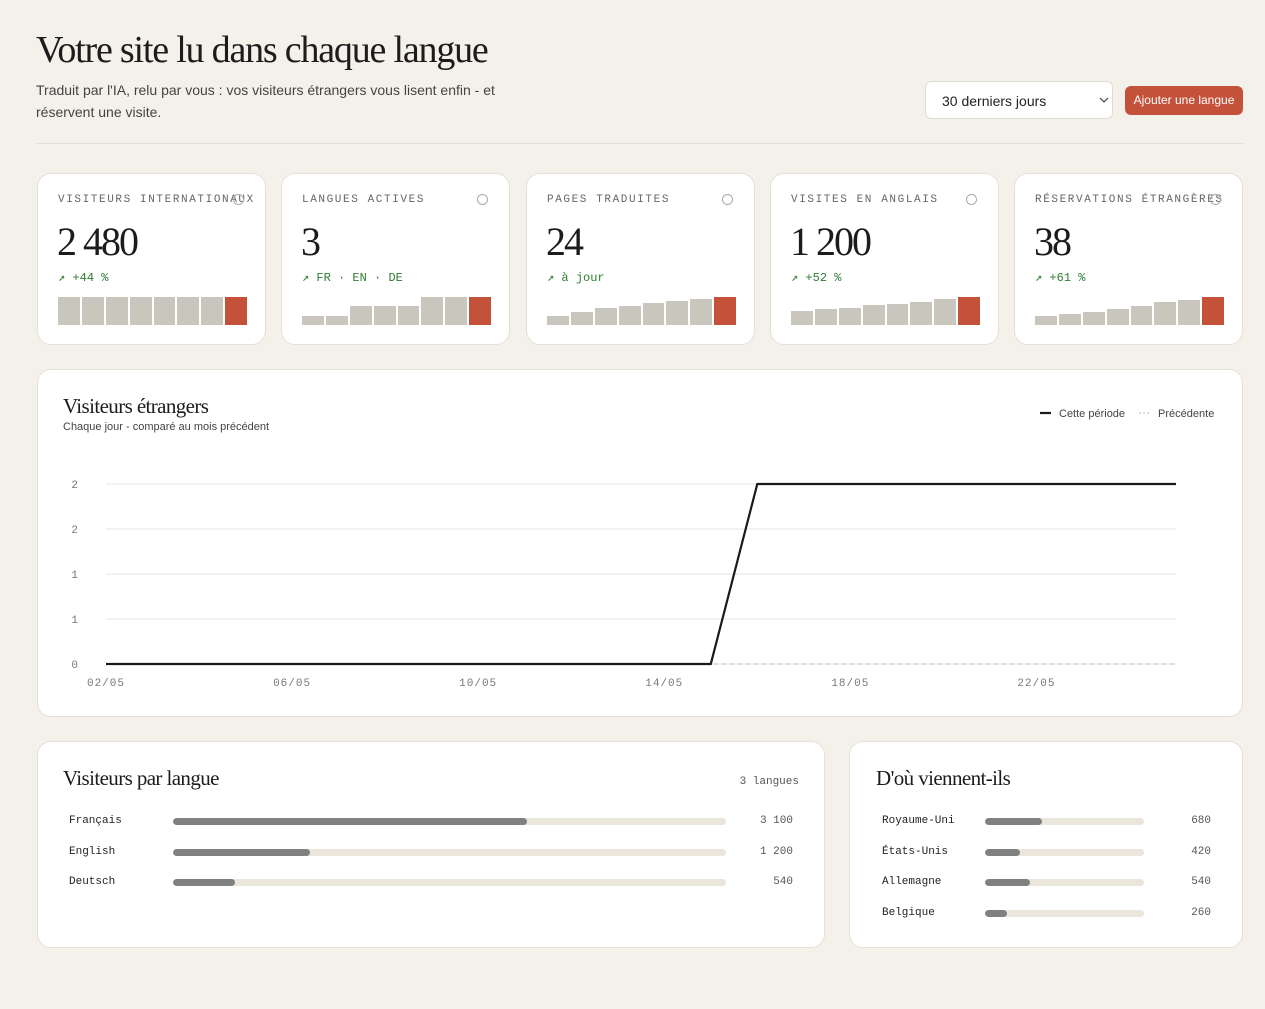  I want to click on row-value: 1 200, so click(776, 851).